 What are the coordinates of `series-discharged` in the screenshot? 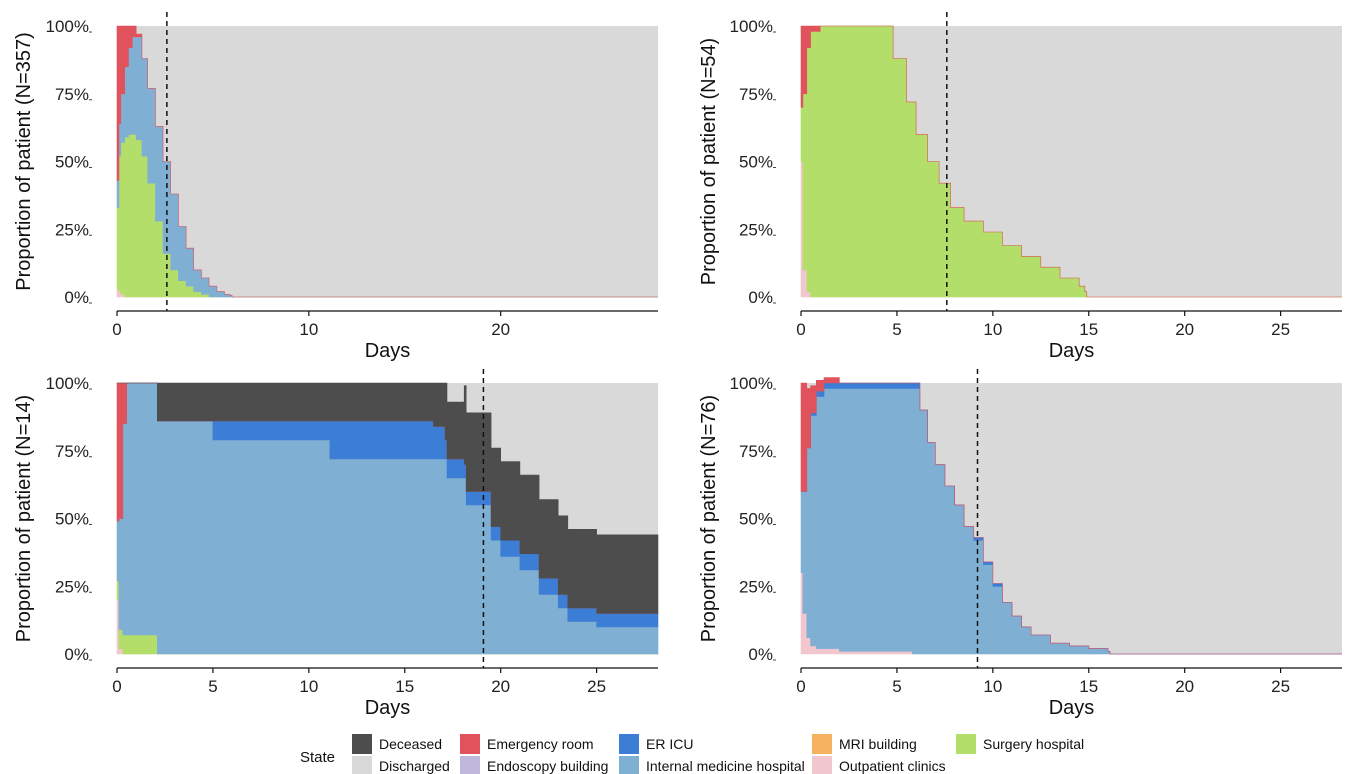 It's located at (387, 161).